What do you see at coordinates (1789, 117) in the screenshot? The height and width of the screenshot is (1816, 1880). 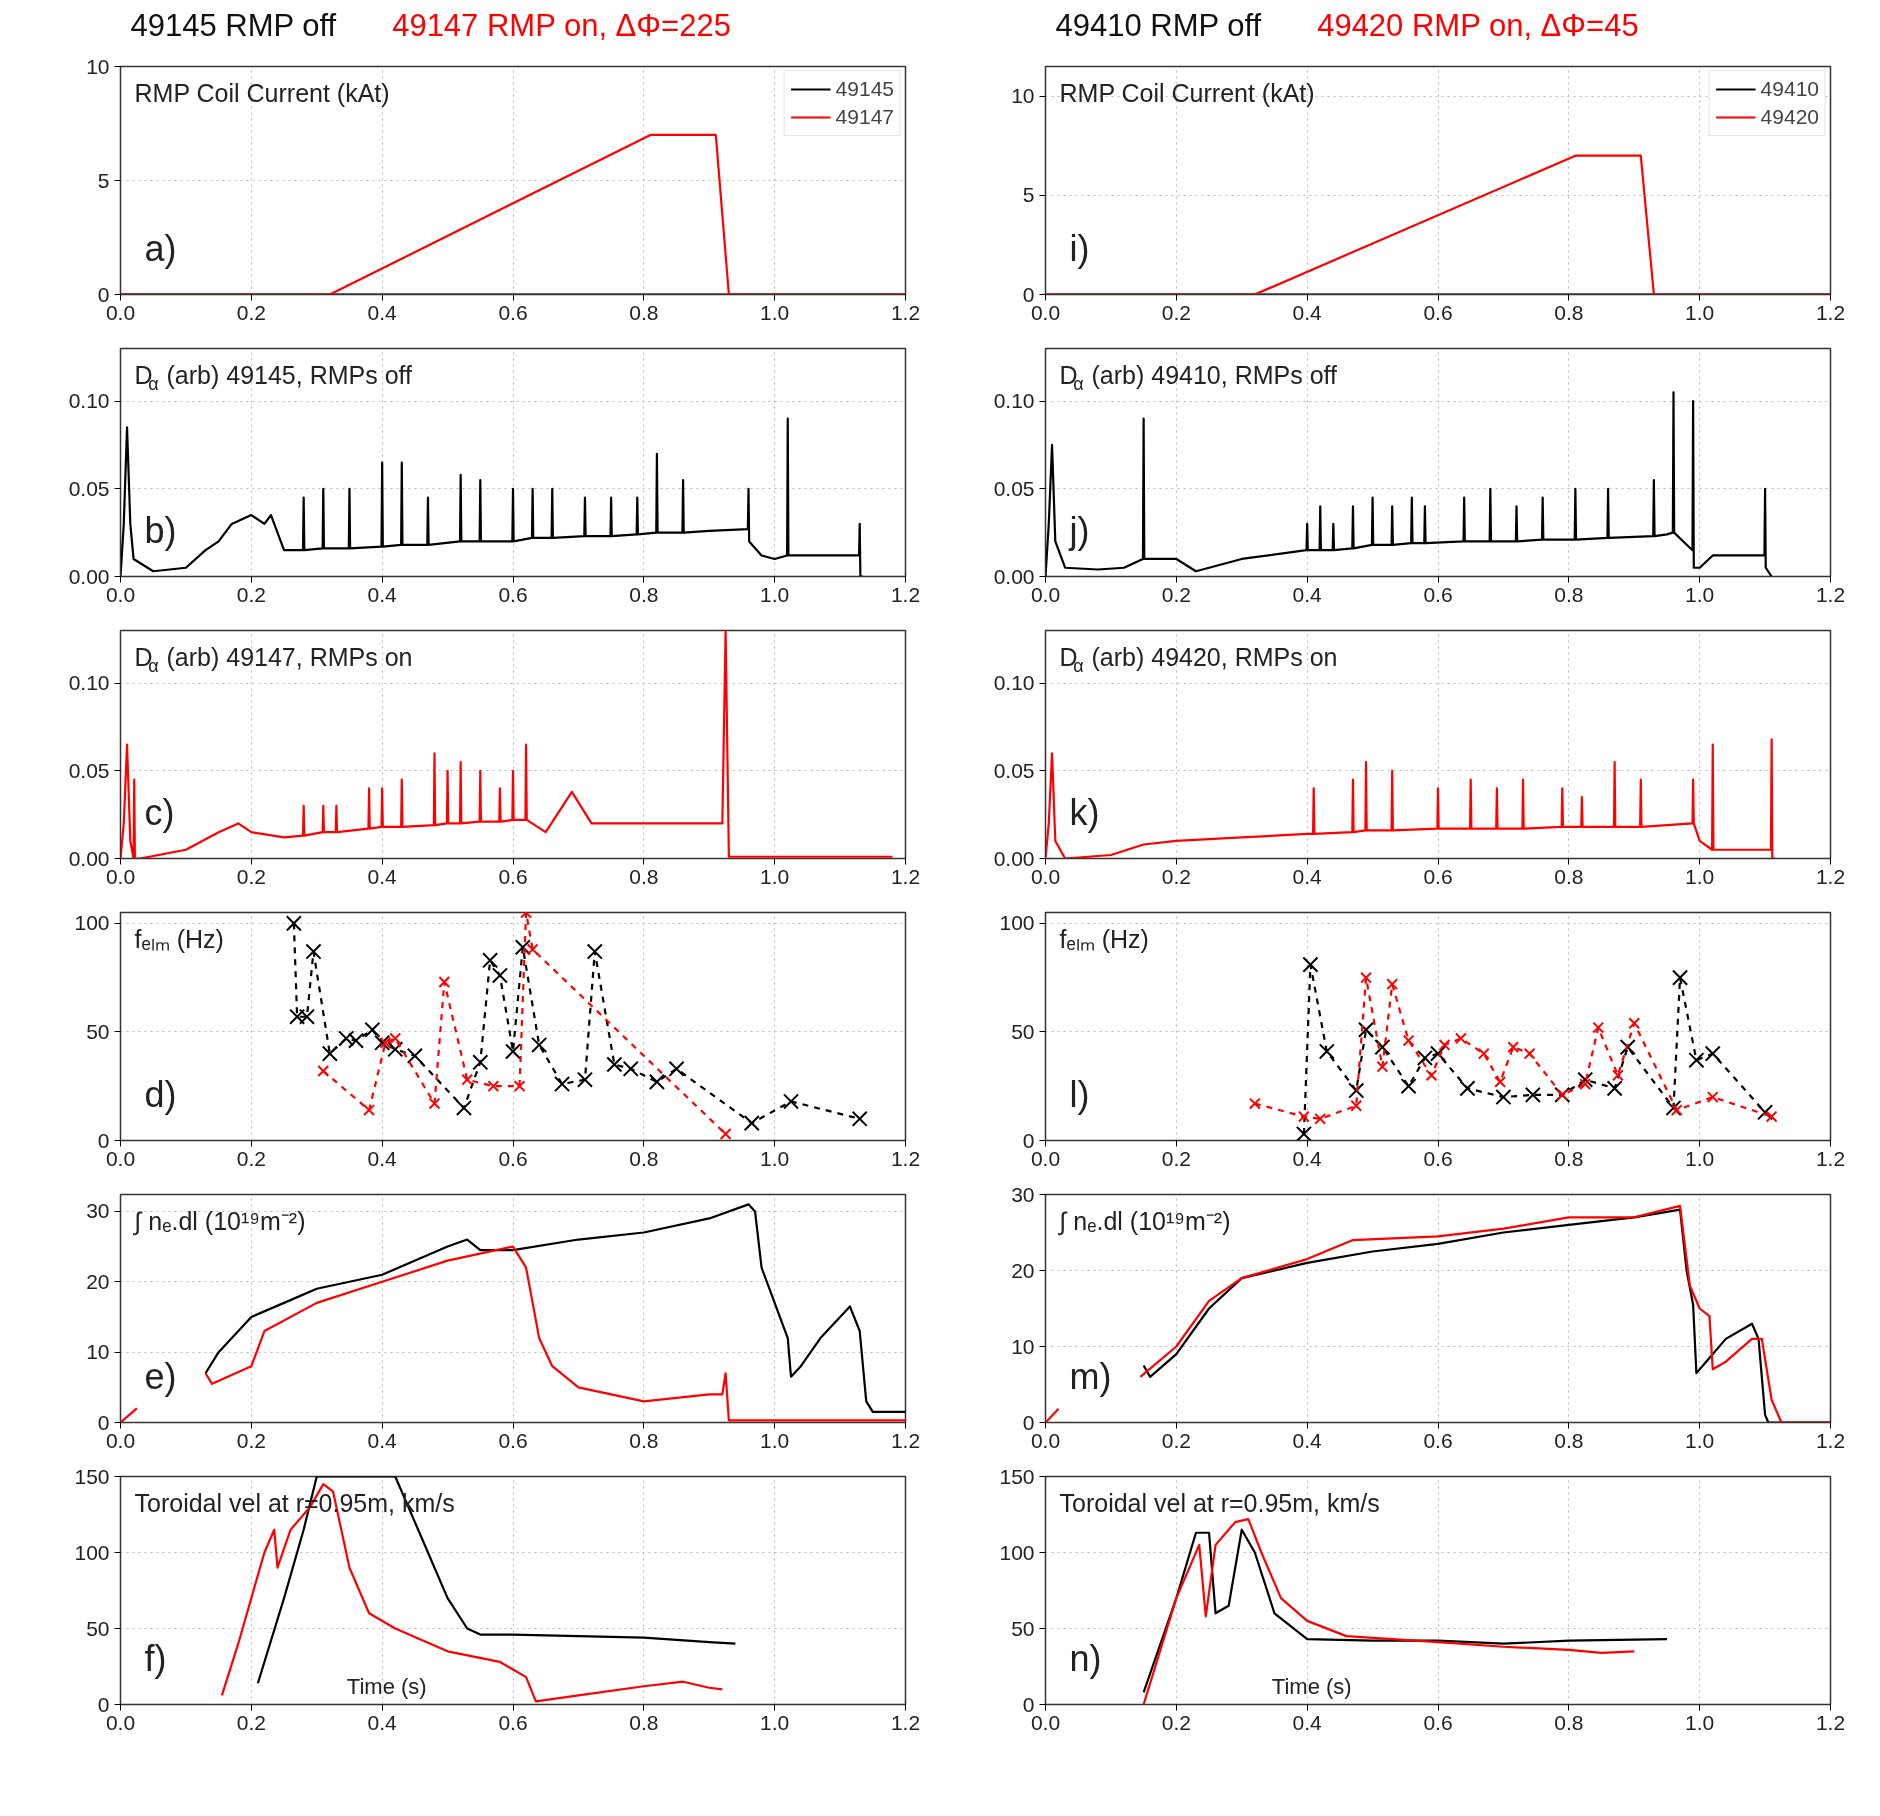 I see `legend-label: 49420` at bounding box center [1789, 117].